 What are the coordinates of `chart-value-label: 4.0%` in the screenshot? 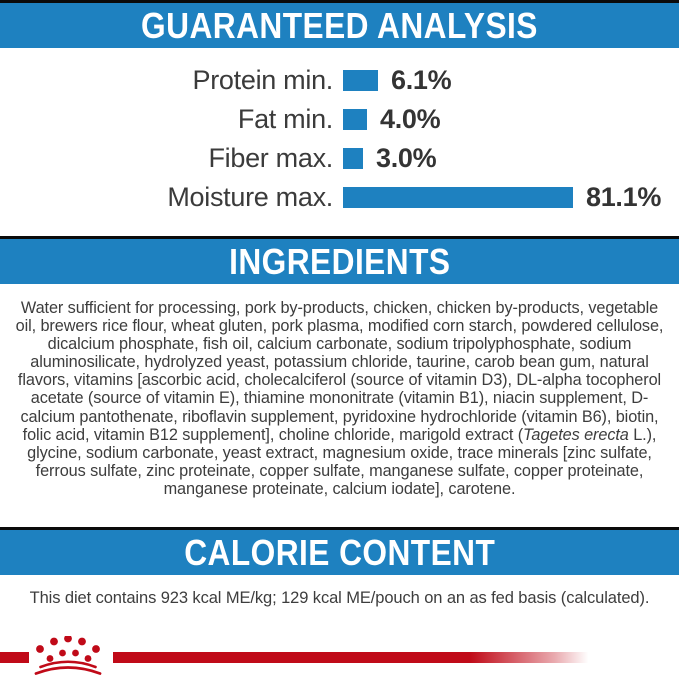 It's located at (410, 119).